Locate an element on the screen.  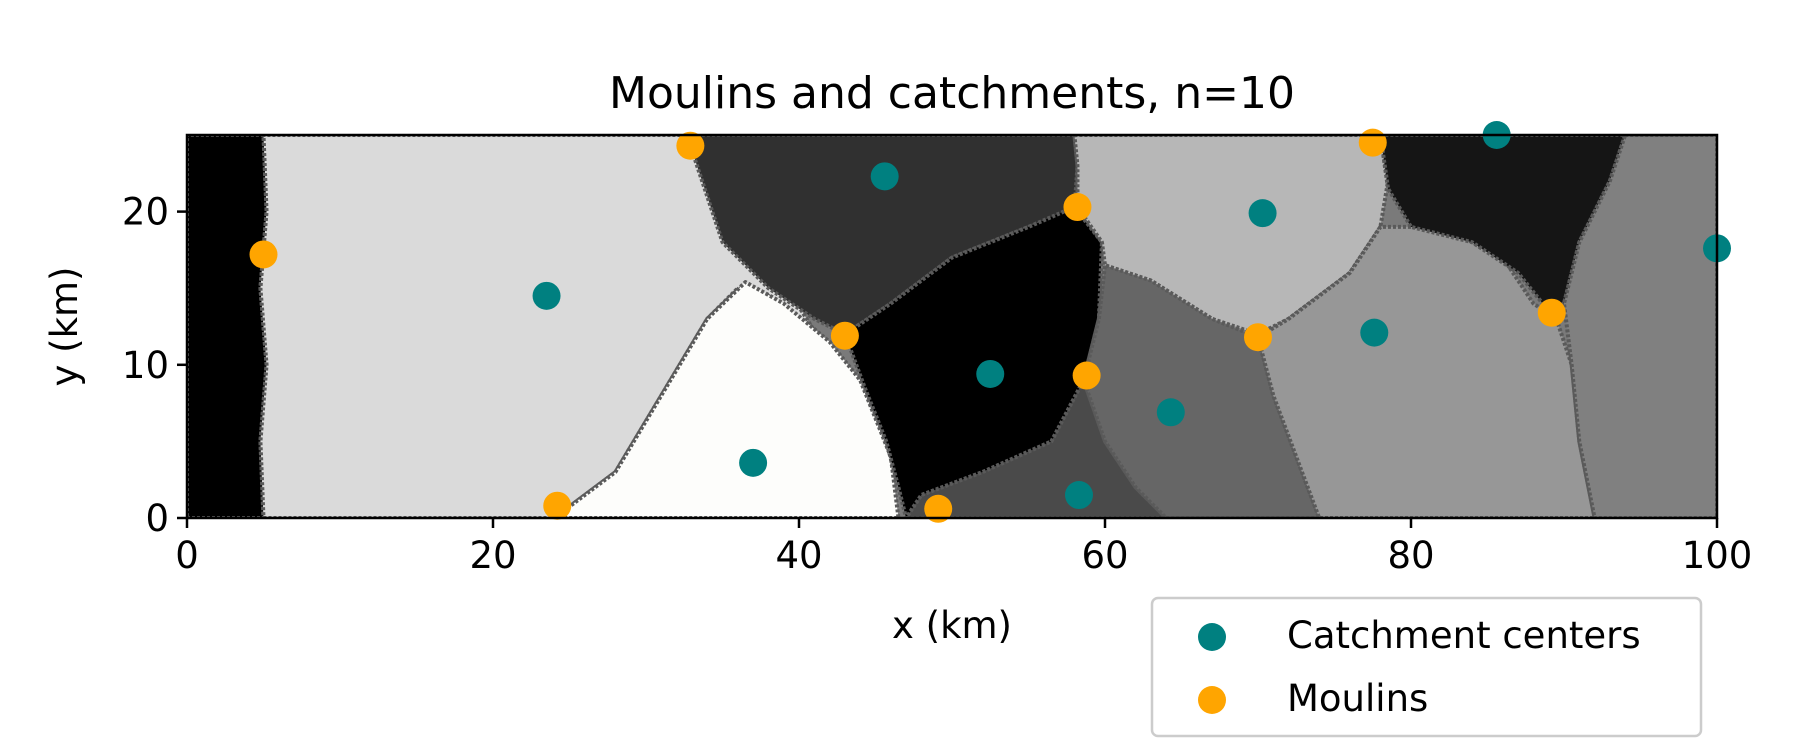
x-axis-label: x (km) is located at coordinates (952, 625).